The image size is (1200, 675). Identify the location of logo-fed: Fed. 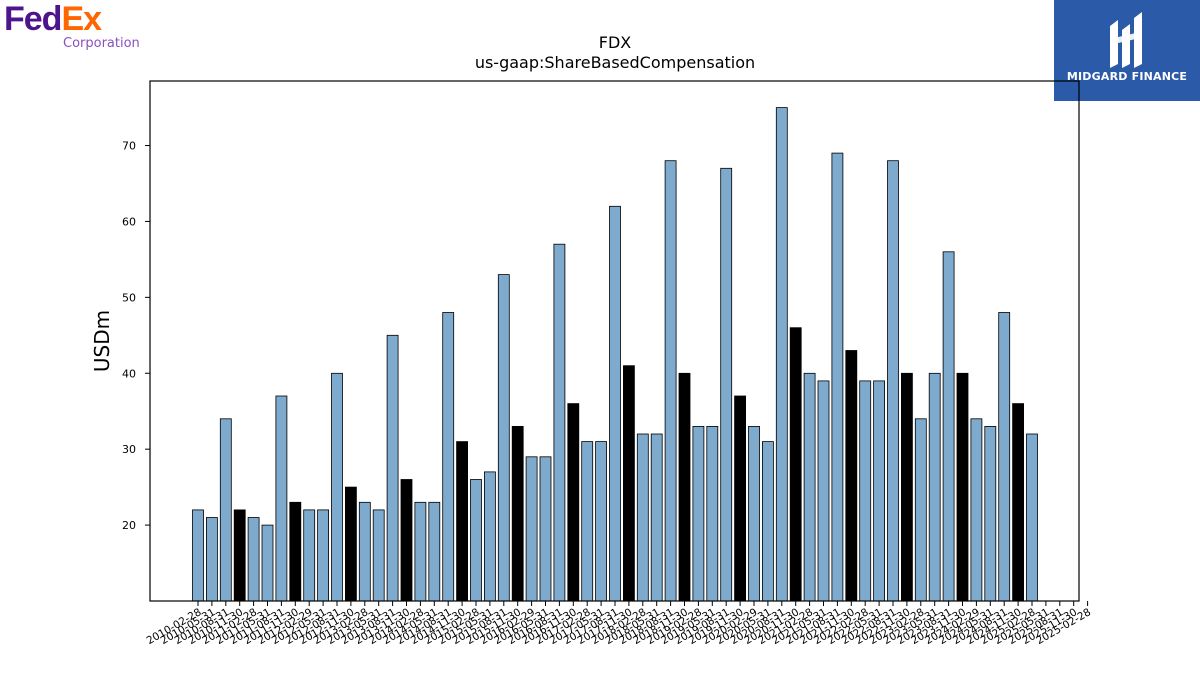
(33, 19).